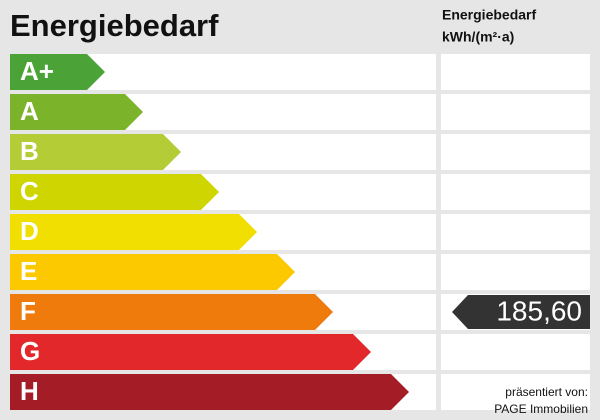 The height and width of the screenshot is (420, 600). Describe the element at coordinates (29, 391) in the screenshot. I see `class-label: H` at that location.